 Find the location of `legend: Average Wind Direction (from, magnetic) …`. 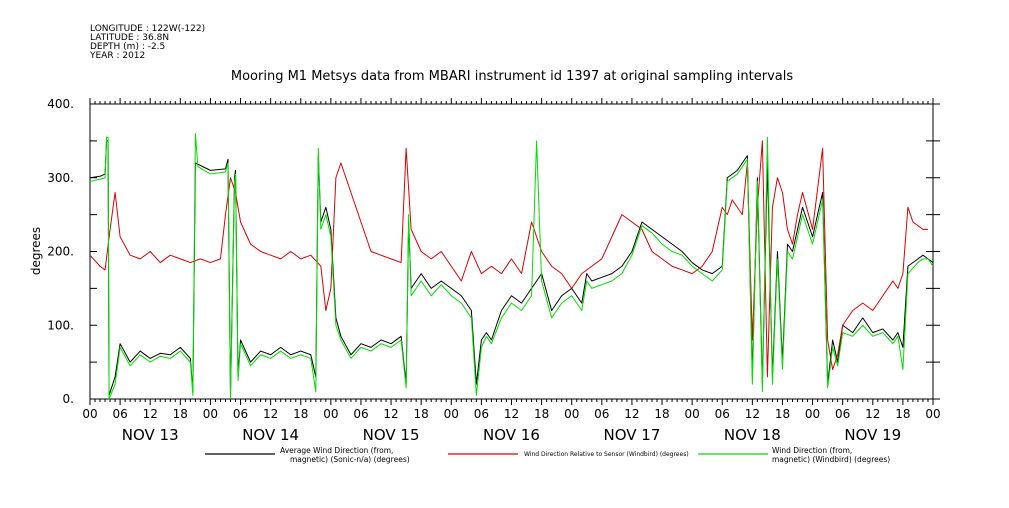

legend: Average Wind Direction (from, magnetic) … is located at coordinates (547, 455).